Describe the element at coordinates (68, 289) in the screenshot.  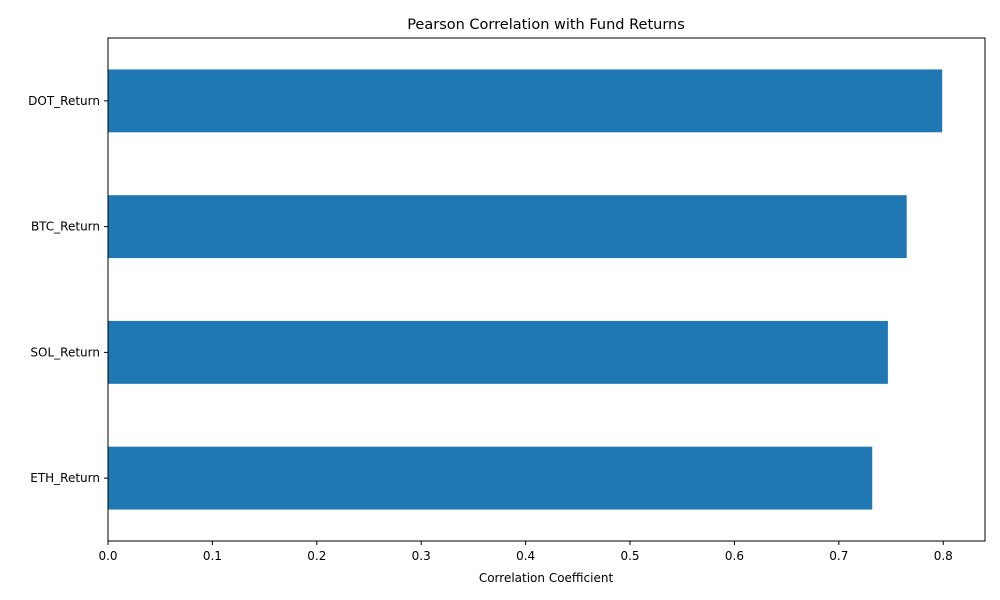
I see `y-axis-ticks: DOT_Return BTC_Return SOL_Return ETH_Return` at that location.